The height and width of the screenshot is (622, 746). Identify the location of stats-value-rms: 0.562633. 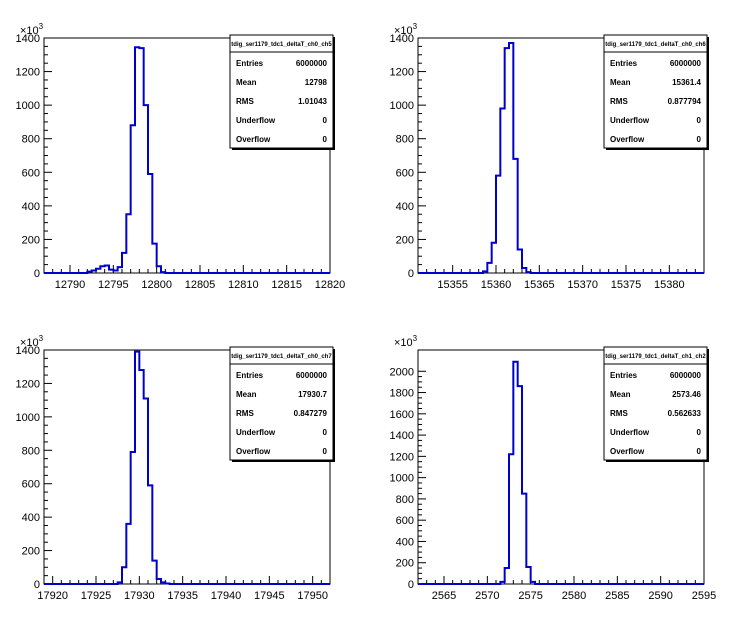
(685, 413).